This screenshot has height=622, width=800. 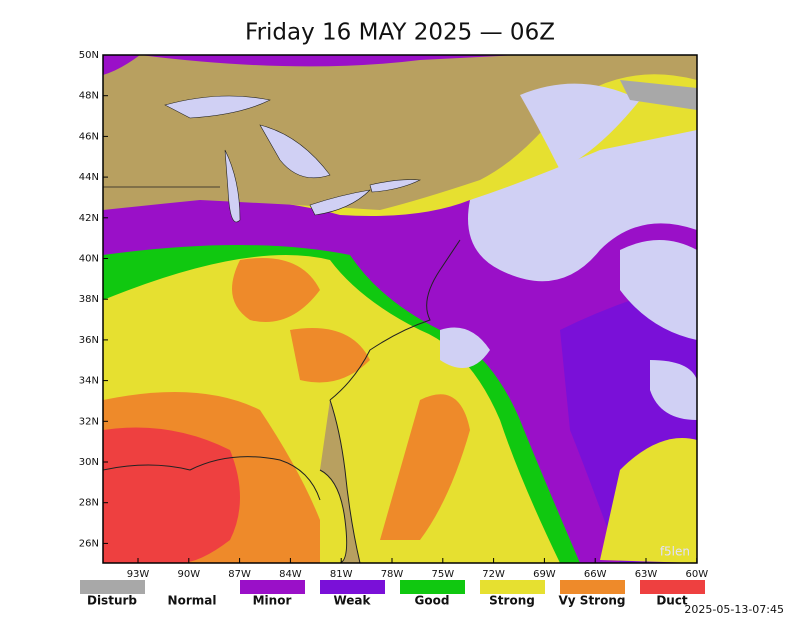 I want to click on lat-label: 40N, so click(x=89, y=259).